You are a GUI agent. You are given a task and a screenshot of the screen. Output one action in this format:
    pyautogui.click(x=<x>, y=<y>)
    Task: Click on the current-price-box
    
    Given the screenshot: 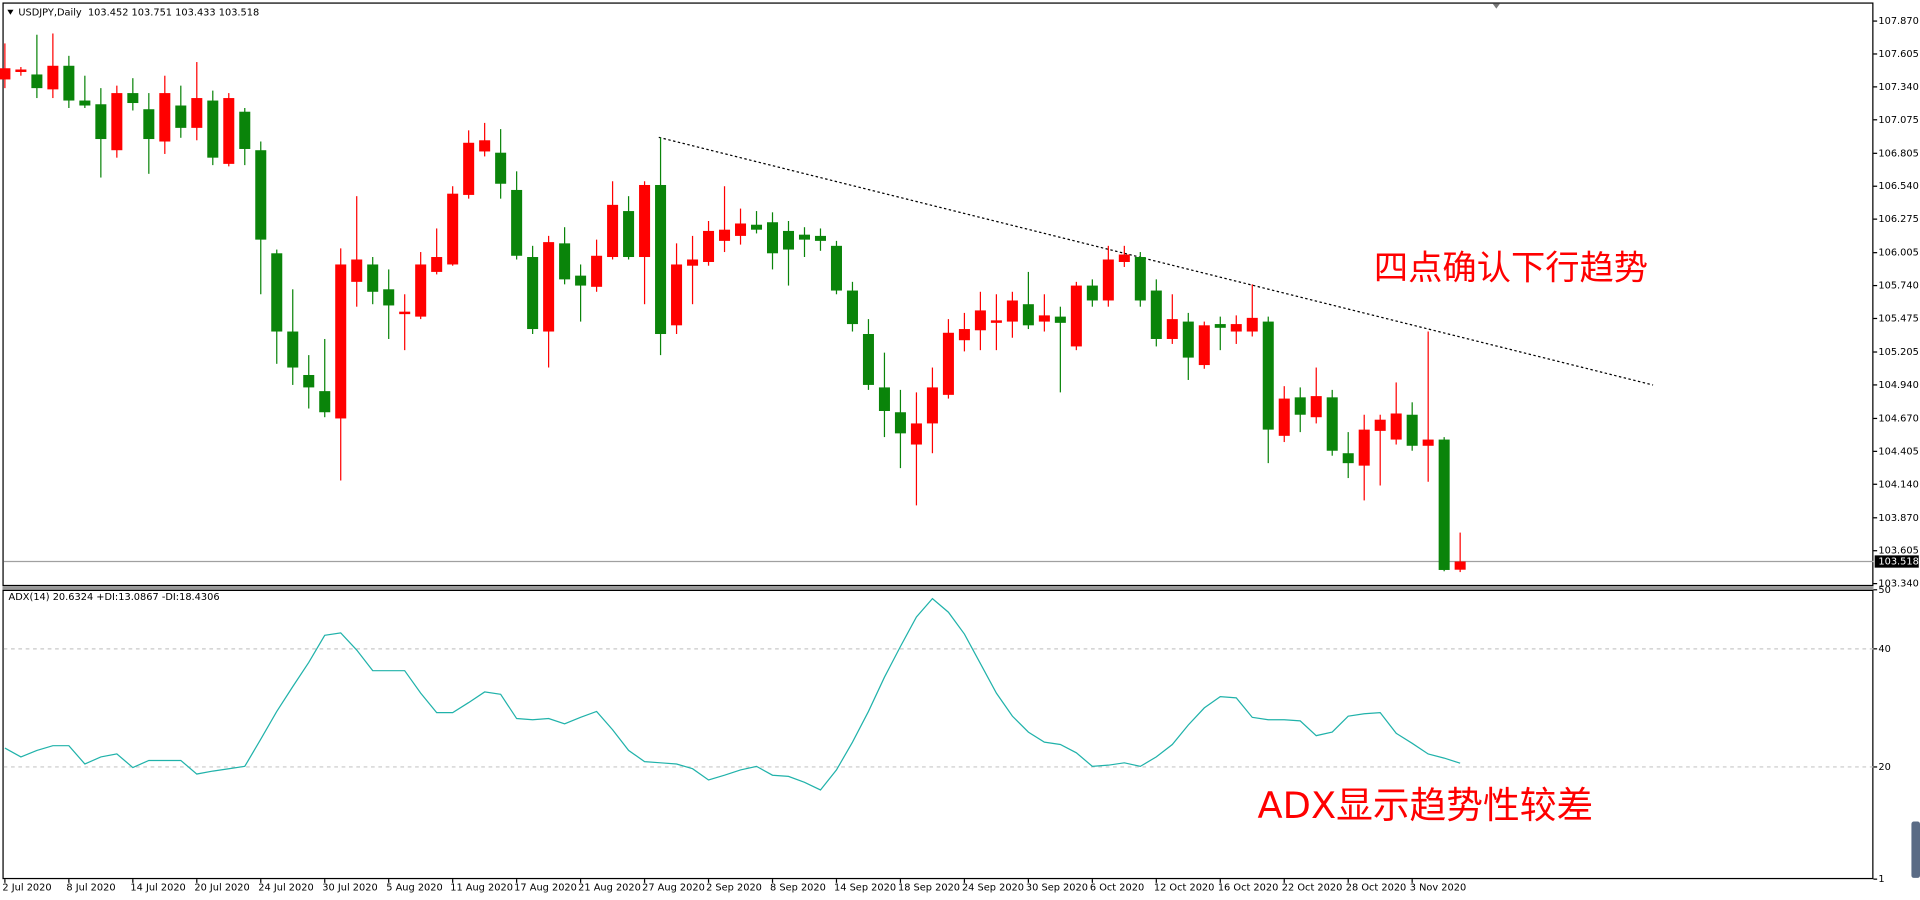 What is the action you would take?
    pyautogui.click(x=1896, y=561)
    